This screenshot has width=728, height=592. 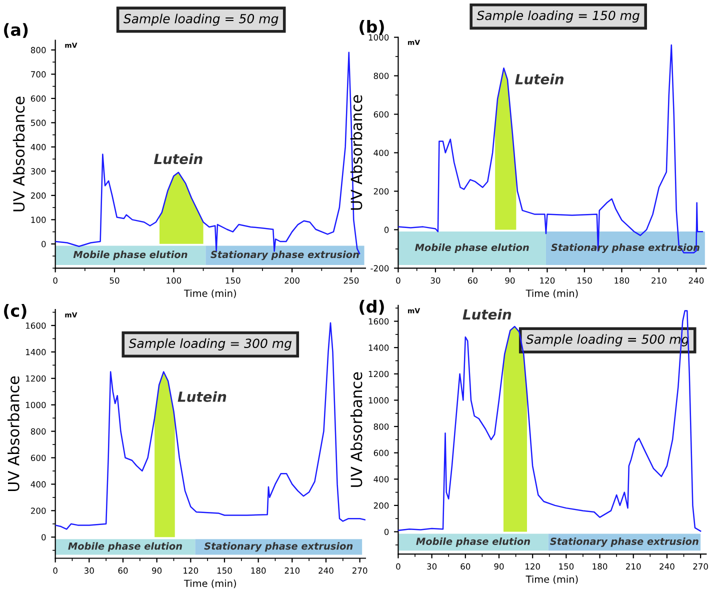 What do you see at coordinates (379, 268) in the screenshot?
I see `y-tick-label: -200` at bounding box center [379, 268].